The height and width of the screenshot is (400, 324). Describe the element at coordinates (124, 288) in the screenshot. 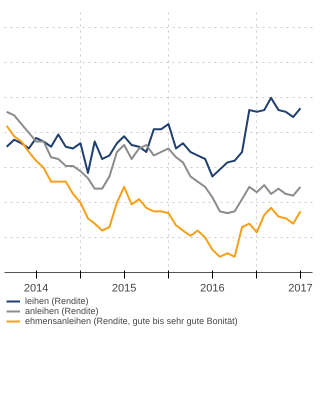

I see `x-tick-label: 2015` at that location.